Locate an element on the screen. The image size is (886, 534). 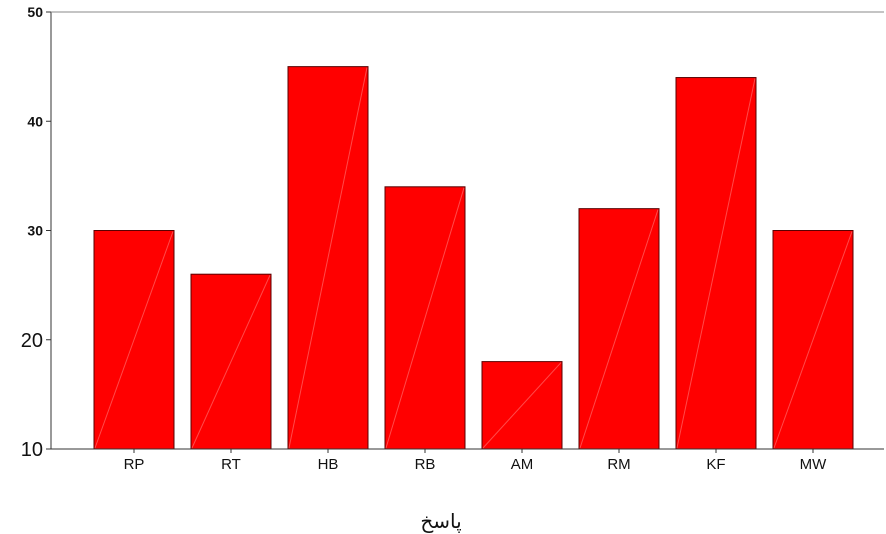
x-tick-label-rb: RB is located at coordinates (425, 464).